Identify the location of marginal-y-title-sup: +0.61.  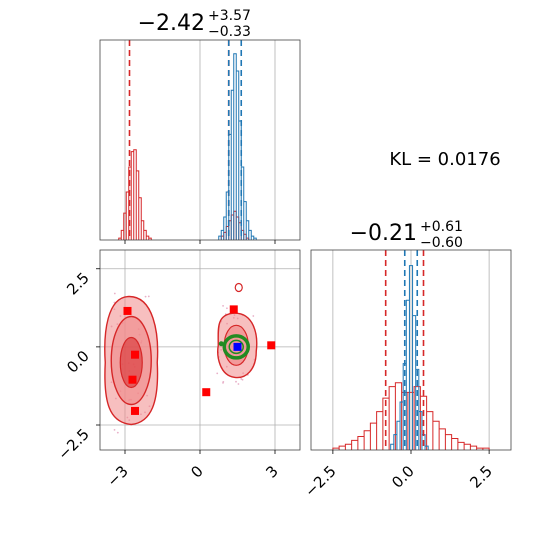
(441, 227).